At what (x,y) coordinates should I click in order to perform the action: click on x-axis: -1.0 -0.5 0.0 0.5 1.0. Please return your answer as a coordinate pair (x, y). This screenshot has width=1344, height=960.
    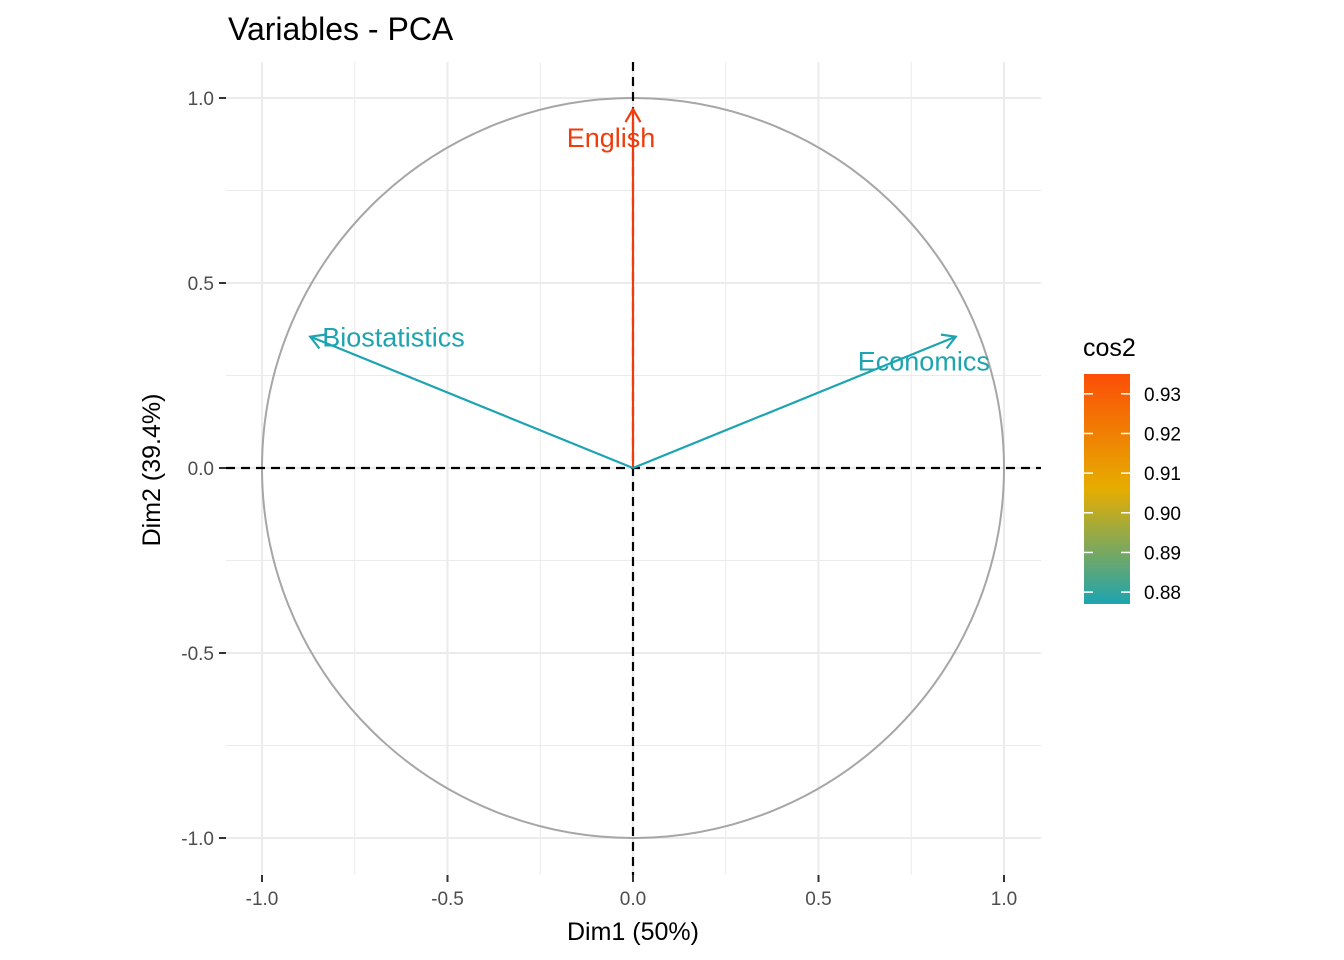
    Looking at the image, I should click on (631, 892).